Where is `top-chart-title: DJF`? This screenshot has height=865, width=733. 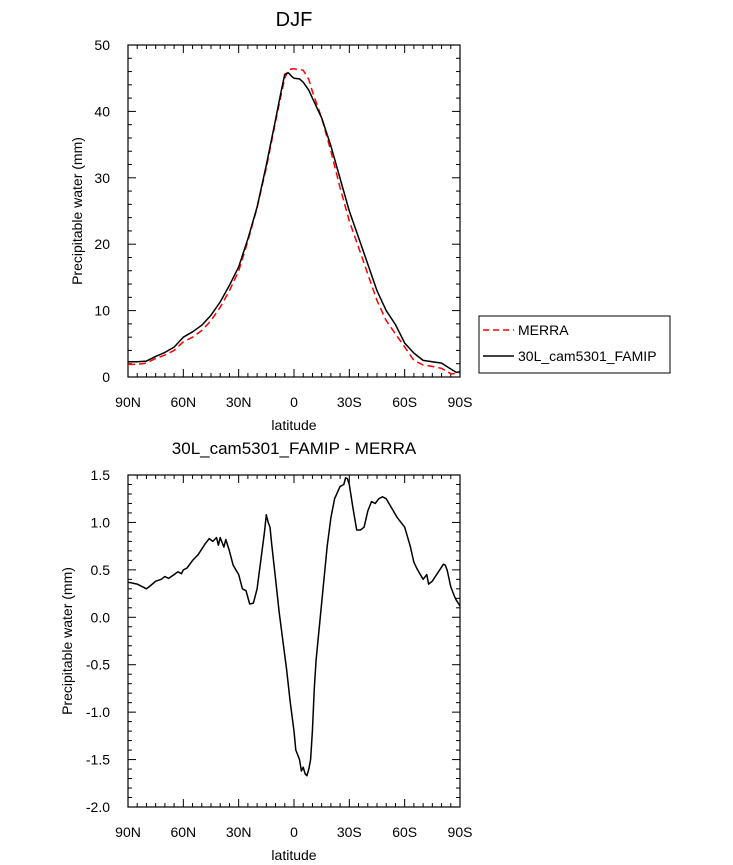
top-chart-title: DJF is located at coordinates (294, 20).